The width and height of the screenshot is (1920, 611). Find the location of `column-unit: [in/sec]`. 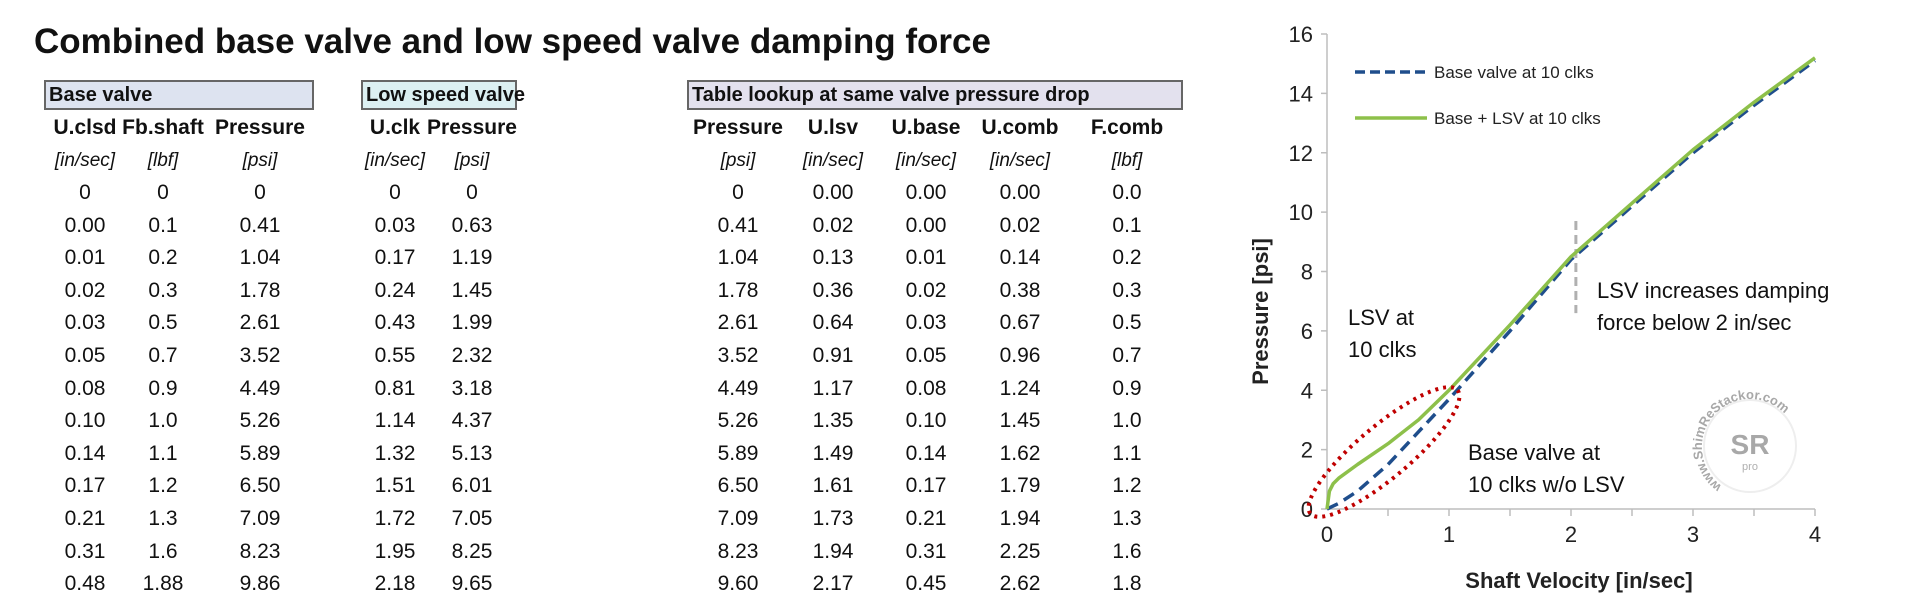

column-unit: [in/sec] is located at coordinates (926, 160).